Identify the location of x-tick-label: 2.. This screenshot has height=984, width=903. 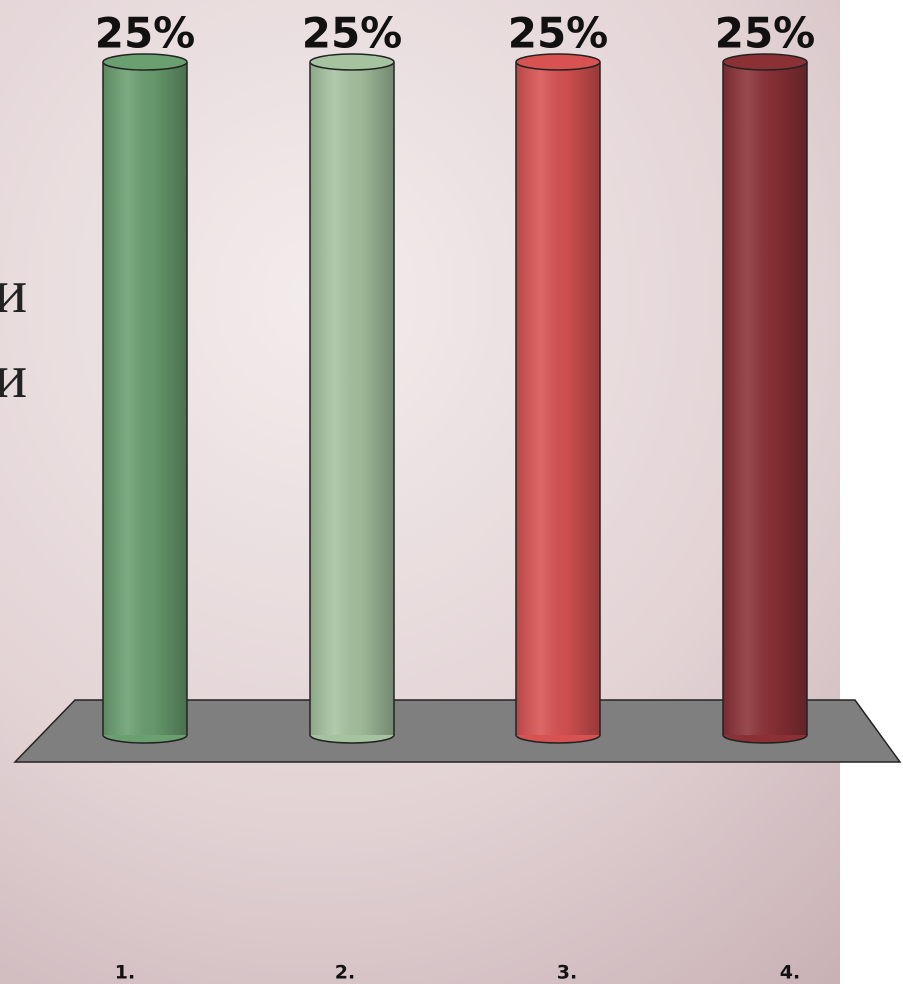
(345, 973).